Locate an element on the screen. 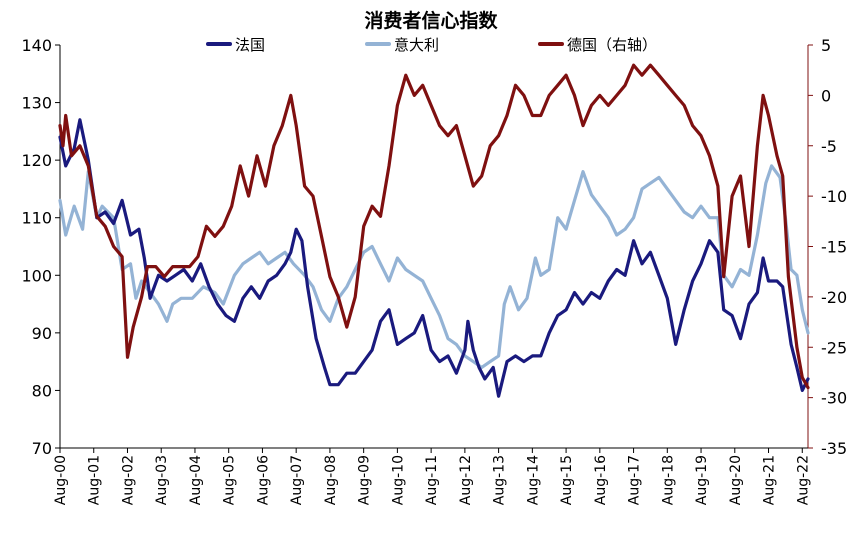 The height and width of the screenshot is (533, 863). right-axis: -35 -30 -25 -20 -15 -10 -5 0 5 is located at coordinates (827, 247).